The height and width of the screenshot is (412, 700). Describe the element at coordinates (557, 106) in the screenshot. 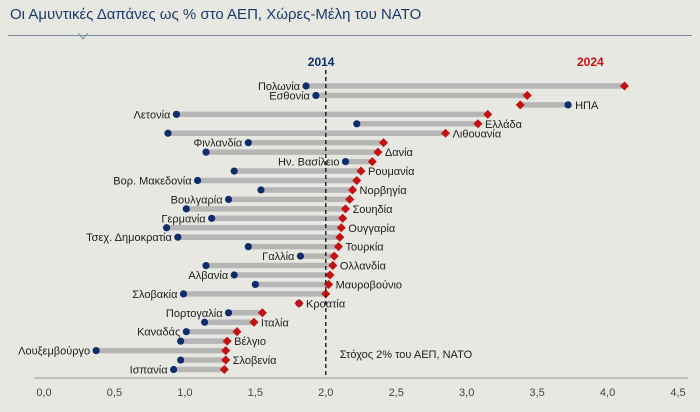

I see `country-row: ΗΠΑ` at that location.